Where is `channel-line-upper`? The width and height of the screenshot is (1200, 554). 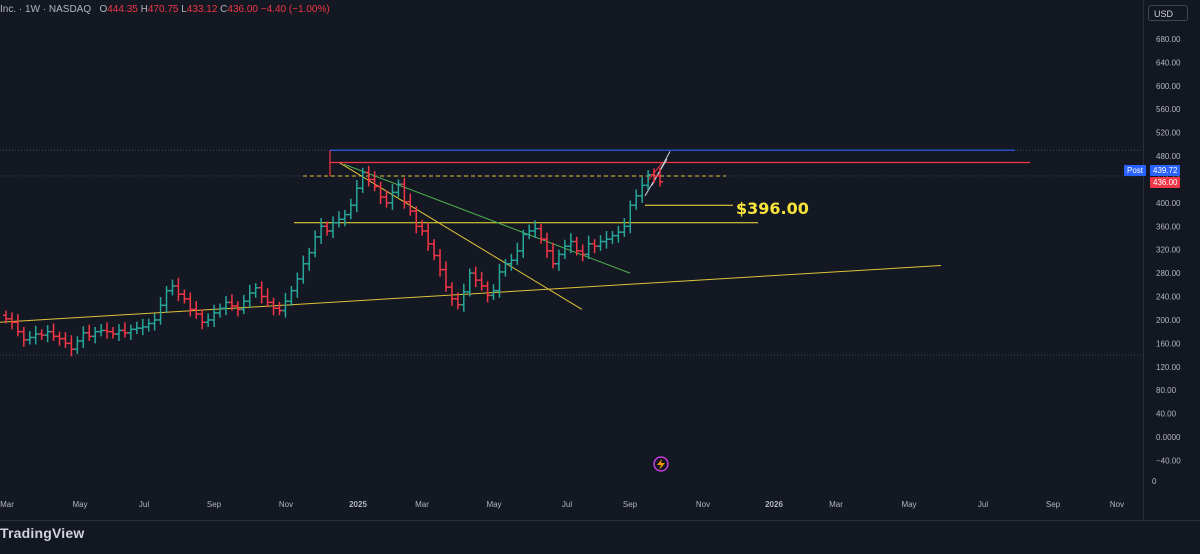 channel-line-upper is located at coordinates (661, 168).